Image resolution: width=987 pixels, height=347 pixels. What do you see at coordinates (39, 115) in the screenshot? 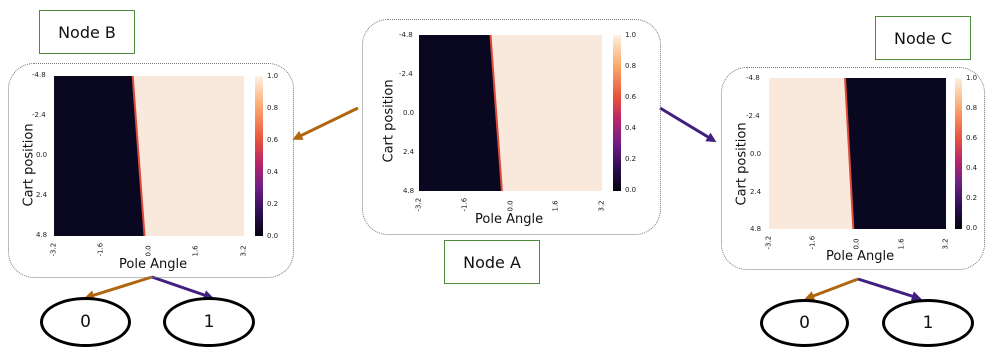
I see `node-b-ytick-1: -2.4` at bounding box center [39, 115].